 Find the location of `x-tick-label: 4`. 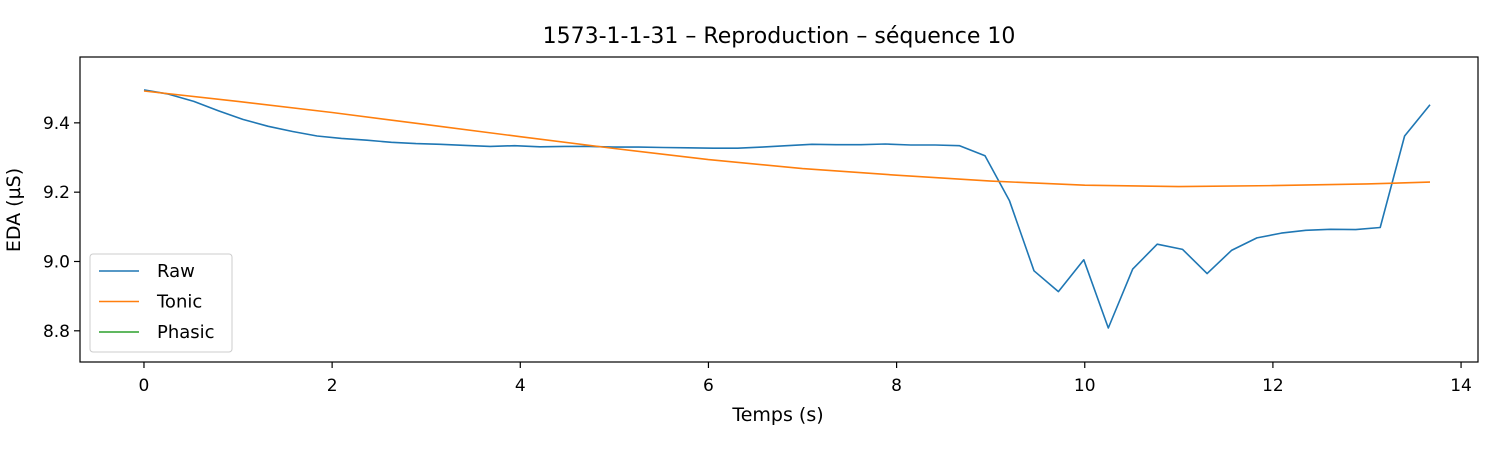

x-tick-label: 4 is located at coordinates (520, 386).